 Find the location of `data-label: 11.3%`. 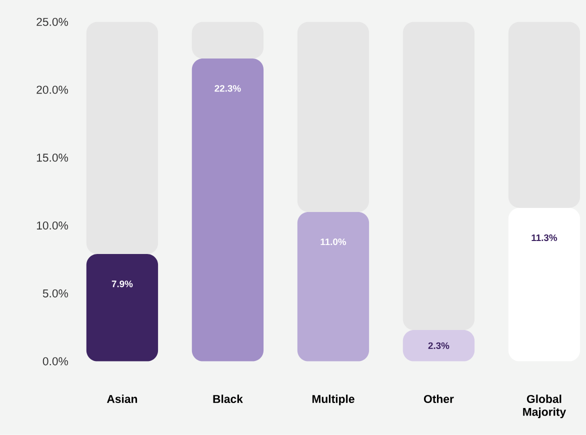

data-label: 11.3% is located at coordinates (545, 238).